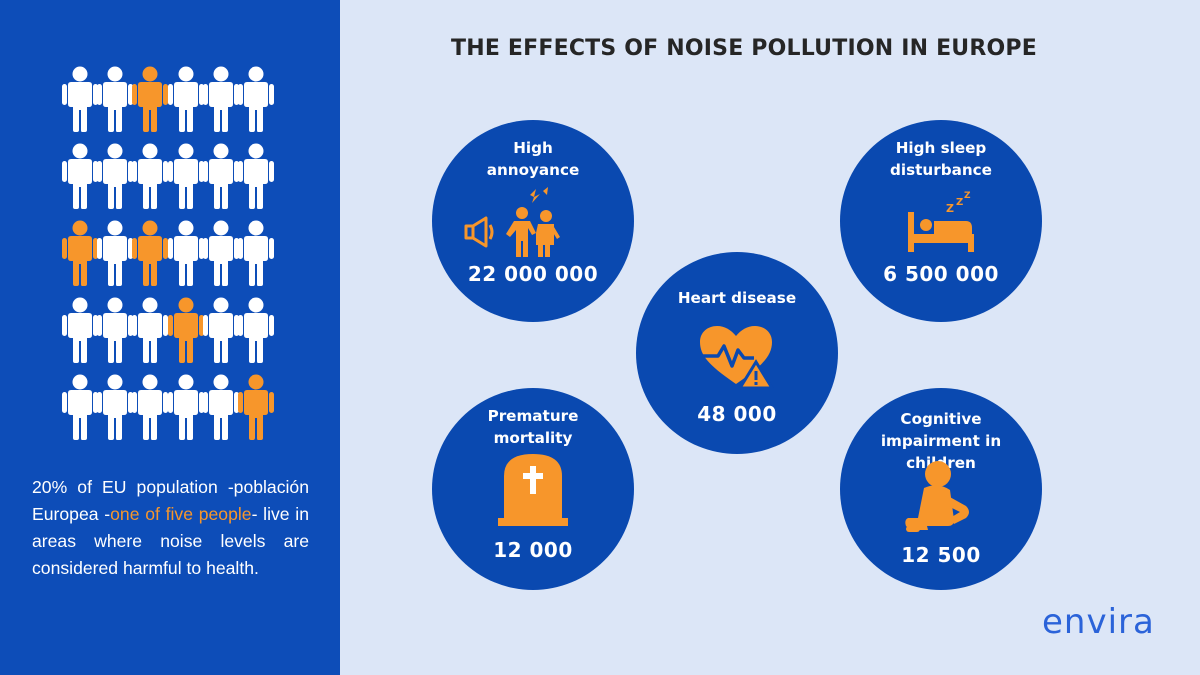 This screenshot has width=1200, height=675. I want to click on stat-circle-high-sleep-disturbance: High sleep disturbance Z Z Z 6 500 000, so click(941, 221).